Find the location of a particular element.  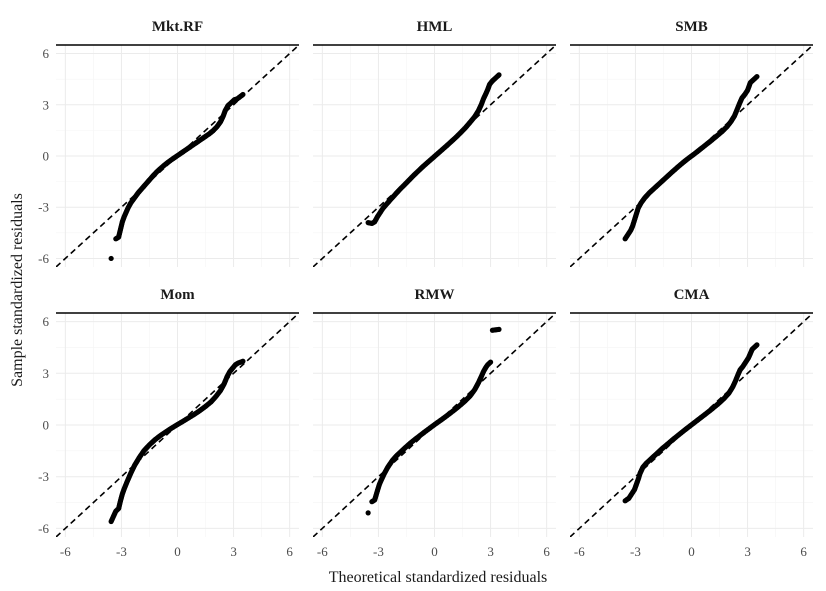

x-tick-label: 6 is located at coordinates (546, 551).